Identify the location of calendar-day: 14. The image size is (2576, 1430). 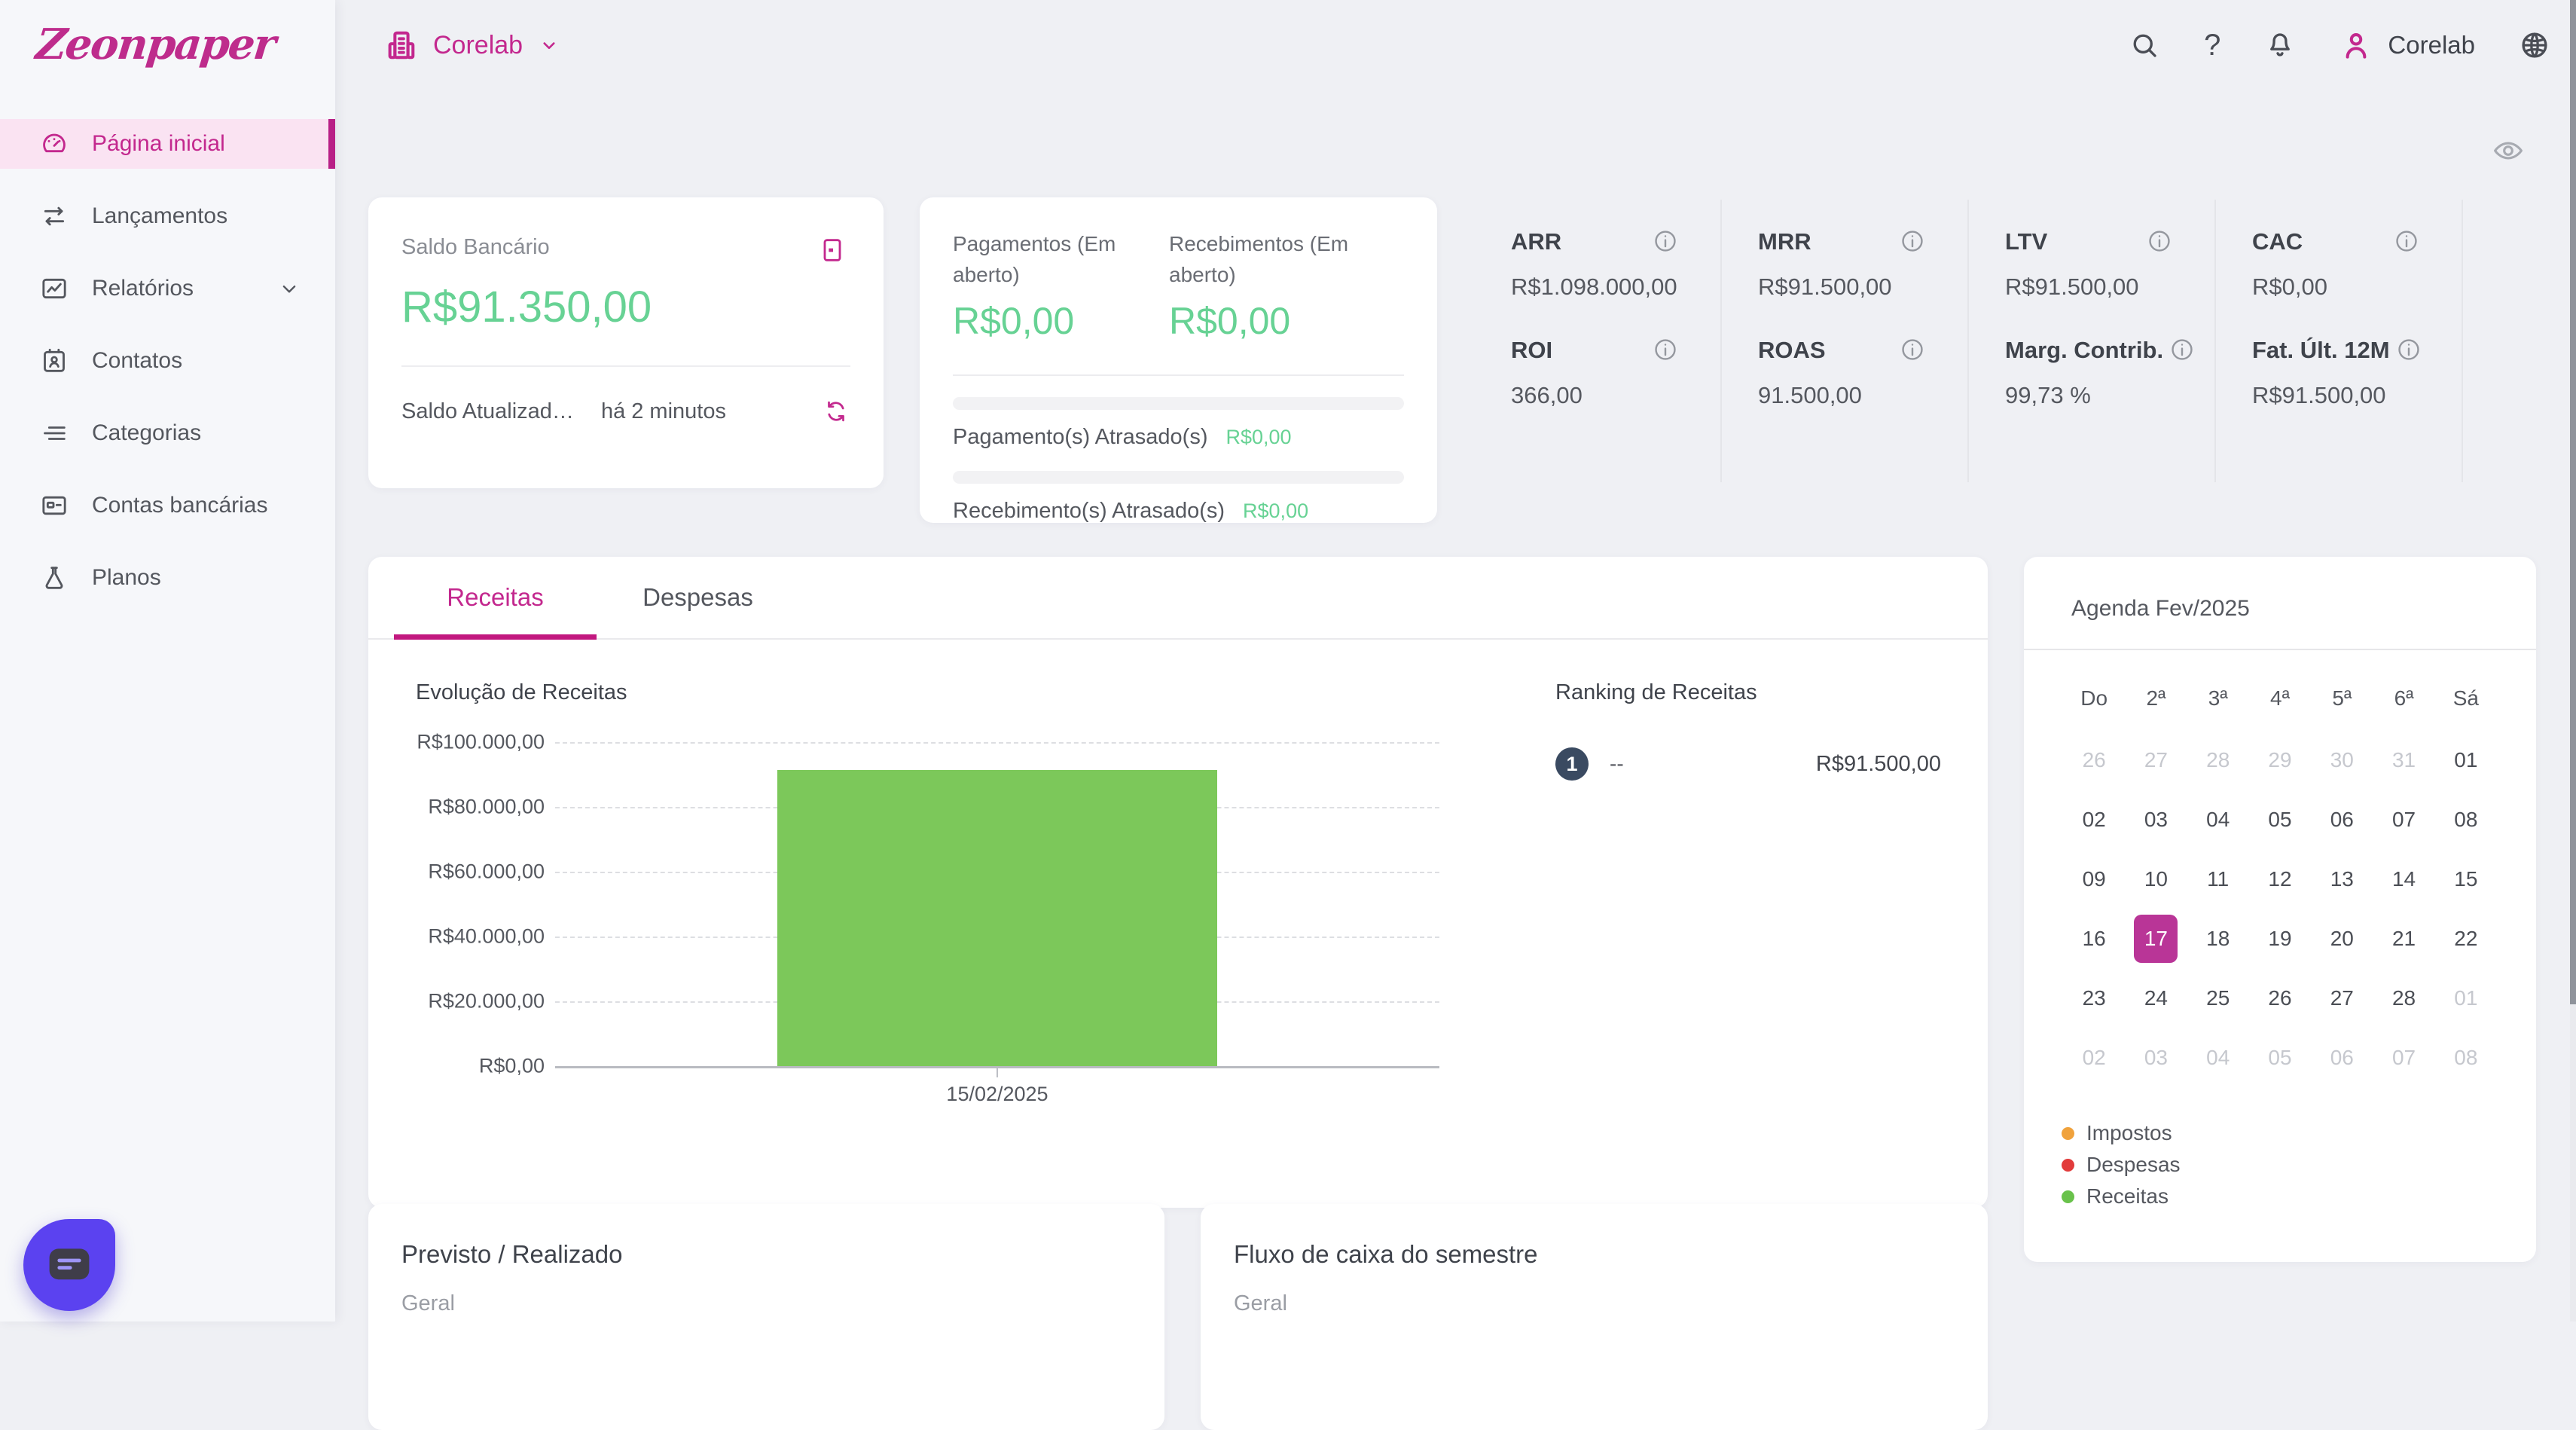
(2404, 878).